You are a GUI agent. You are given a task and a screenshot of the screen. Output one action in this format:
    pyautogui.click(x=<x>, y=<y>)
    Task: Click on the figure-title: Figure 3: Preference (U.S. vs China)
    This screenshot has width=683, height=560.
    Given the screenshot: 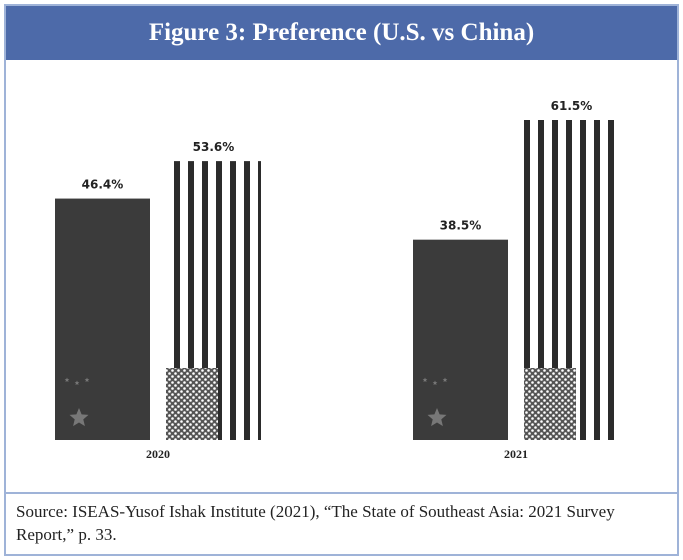 What is the action you would take?
    pyautogui.click(x=341, y=33)
    